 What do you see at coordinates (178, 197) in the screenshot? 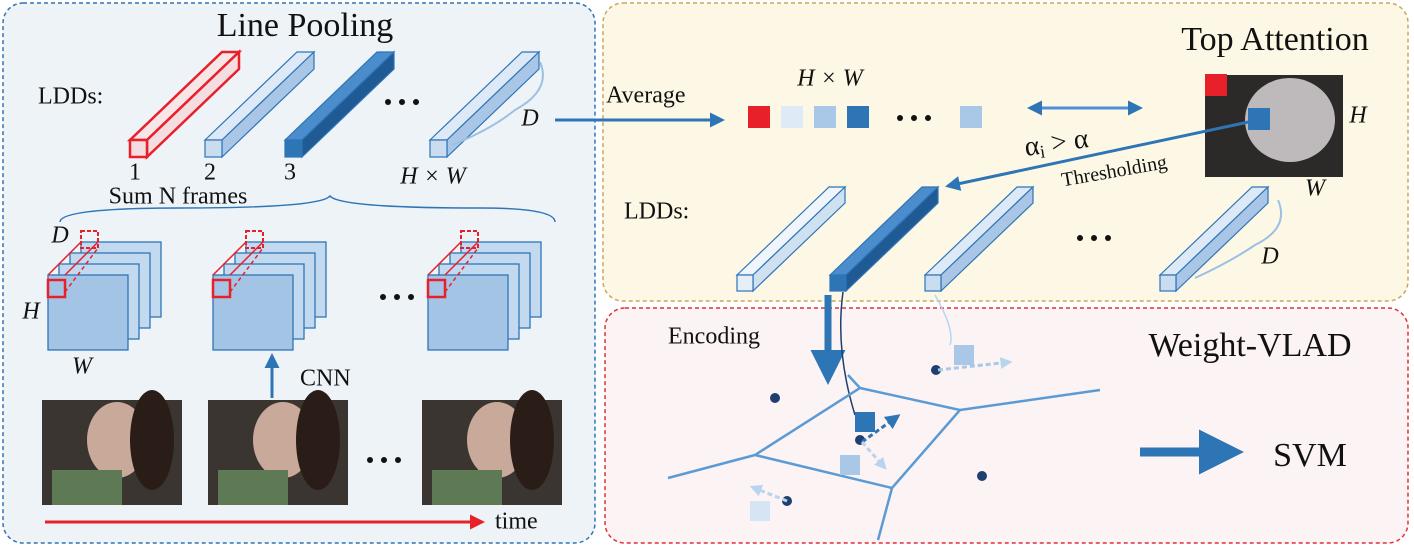
I see `sum-label: Sum N frames` at bounding box center [178, 197].